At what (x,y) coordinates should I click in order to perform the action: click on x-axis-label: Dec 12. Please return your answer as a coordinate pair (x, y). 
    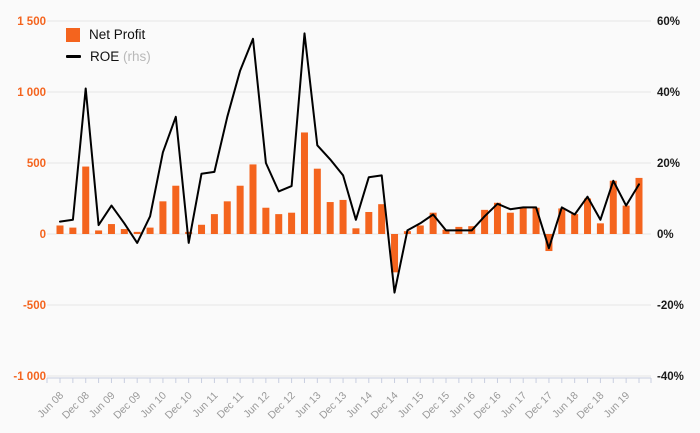
    Looking at the image, I should click on (282, 406).